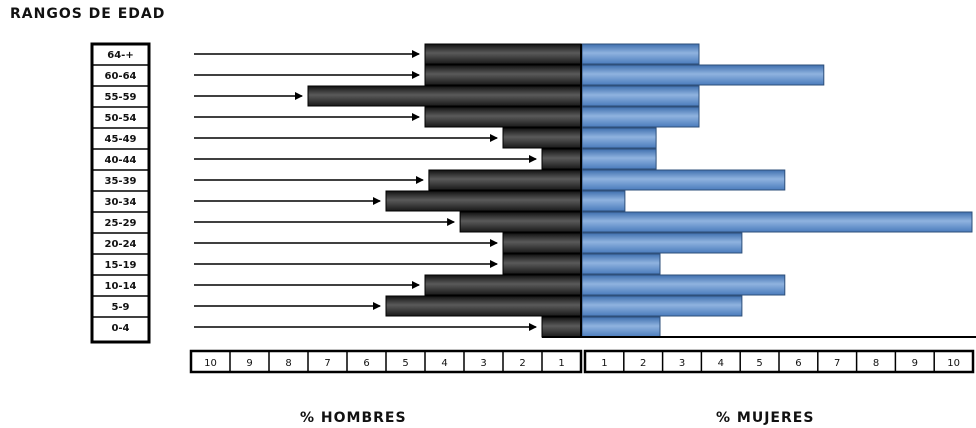 This screenshot has width=976, height=428. I want to click on age-range-label: 35-39, so click(121, 181).